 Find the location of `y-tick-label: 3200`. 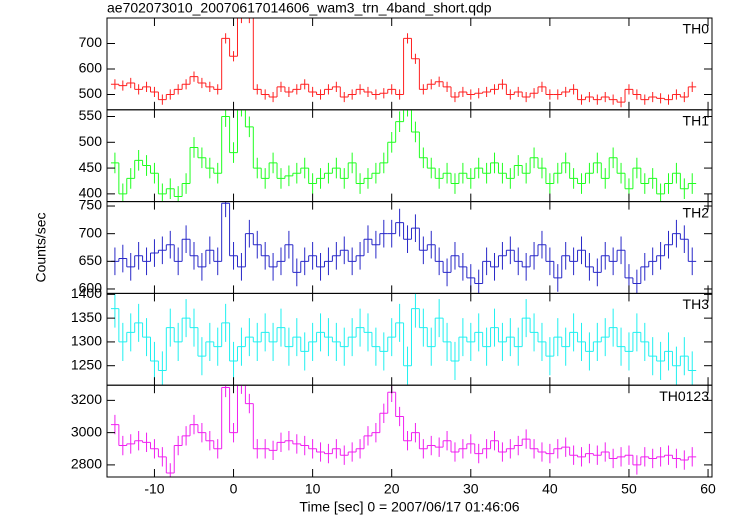

y-tick-label: 3200 is located at coordinates (86, 399).